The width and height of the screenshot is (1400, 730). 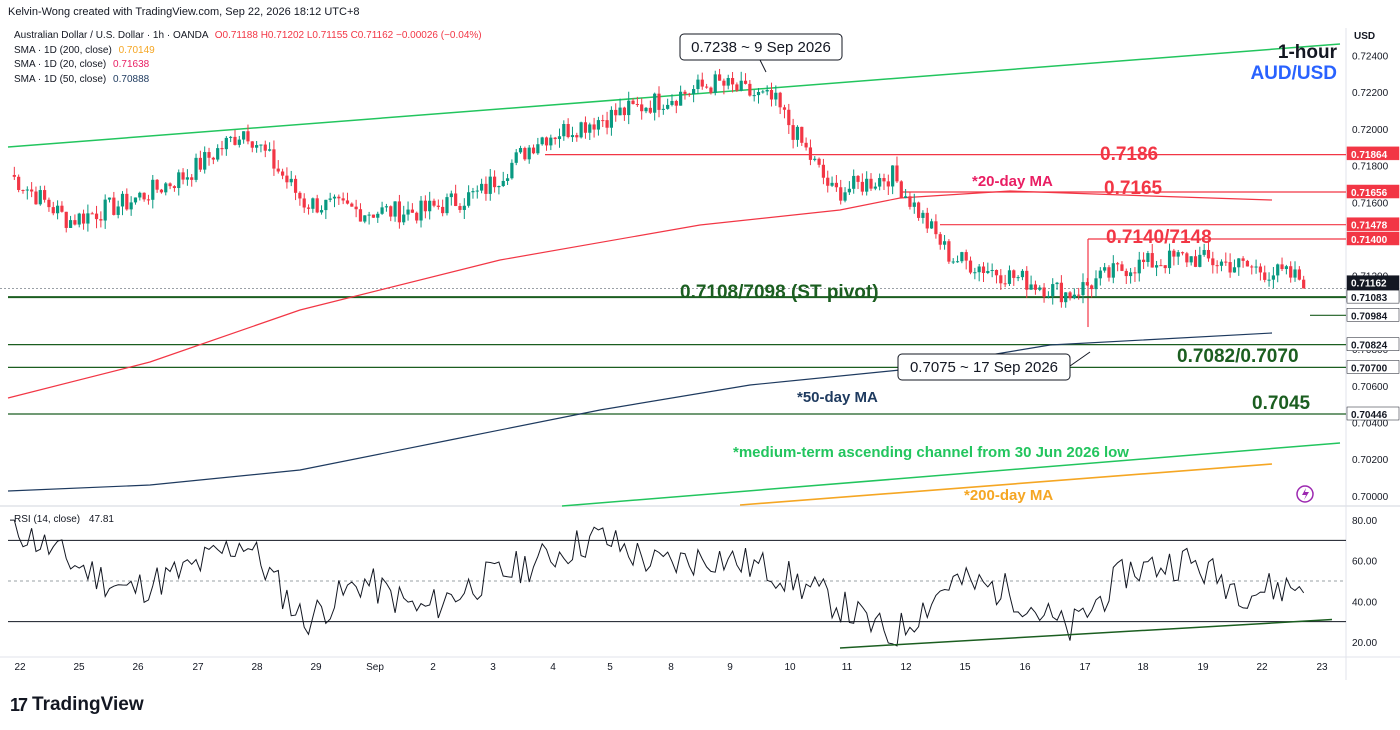 What do you see at coordinates (779, 292) in the screenshot?
I see `pivot-label: 0.7108/7098 (ST pivot)` at bounding box center [779, 292].